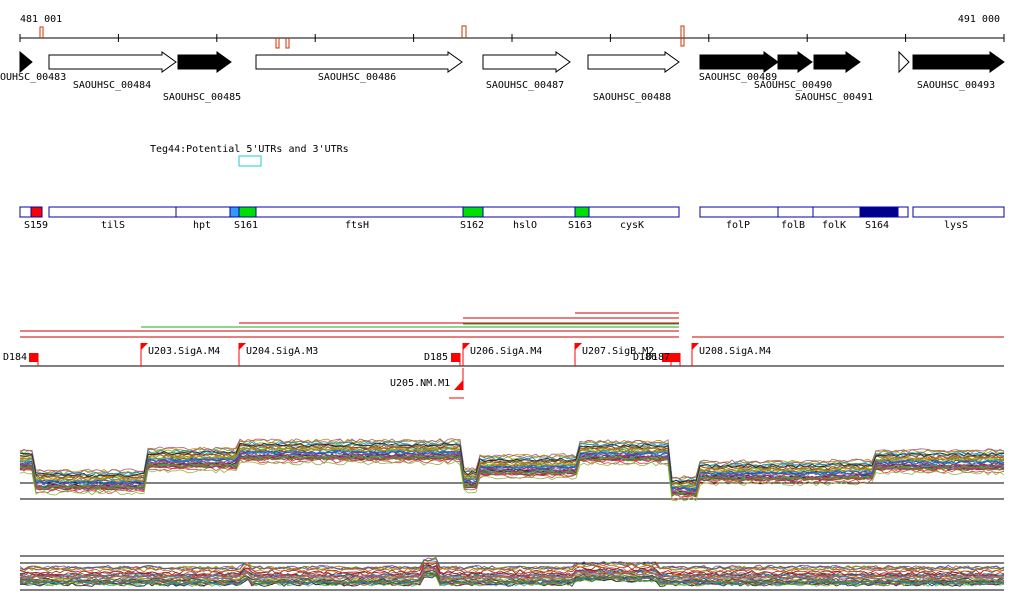  I want to click on gene-label: SAOUHSC_00490, so click(793, 85).